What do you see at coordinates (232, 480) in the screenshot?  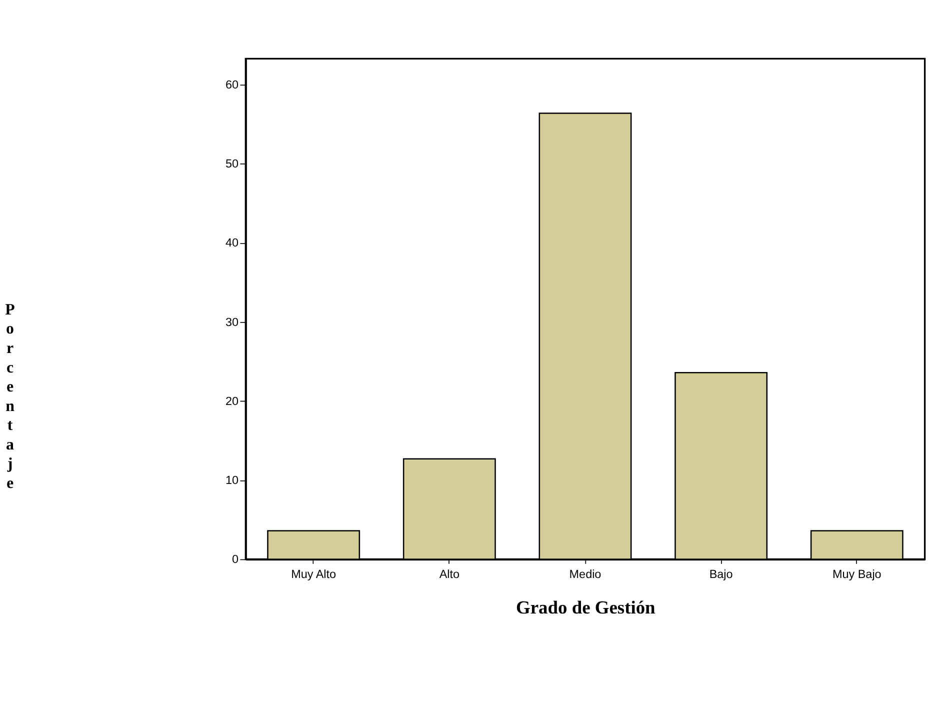 I see `y-tick-label: 10` at bounding box center [232, 480].